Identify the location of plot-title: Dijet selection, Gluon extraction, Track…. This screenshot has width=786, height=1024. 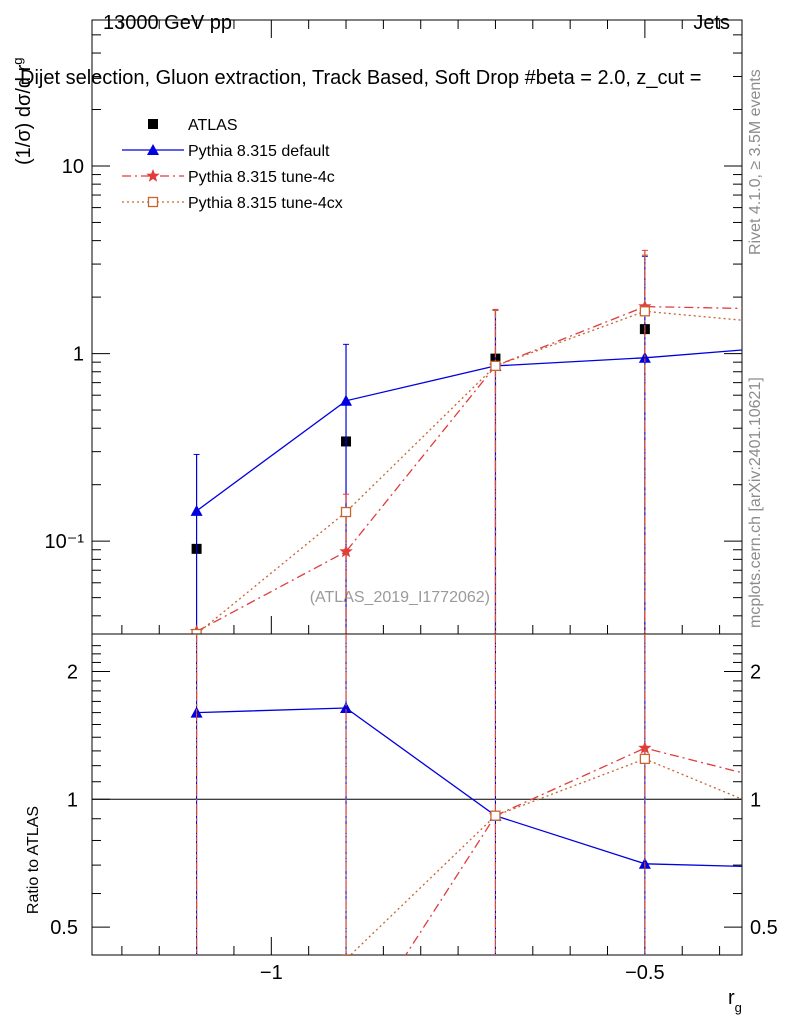
(360, 78).